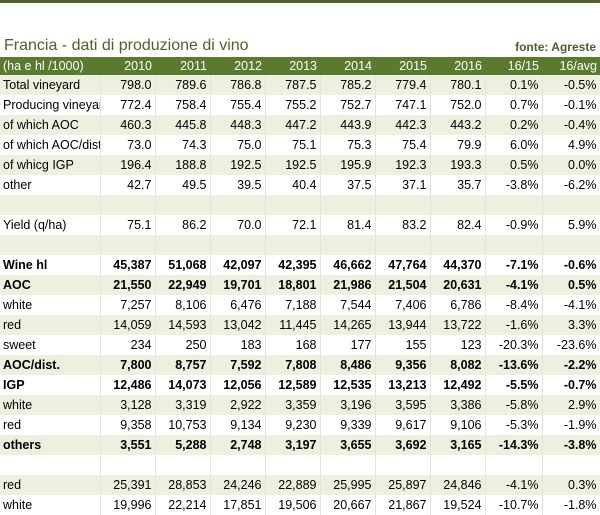  What do you see at coordinates (403, 385) in the screenshot?
I see `cell: 13,213` at bounding box center [403, 385].